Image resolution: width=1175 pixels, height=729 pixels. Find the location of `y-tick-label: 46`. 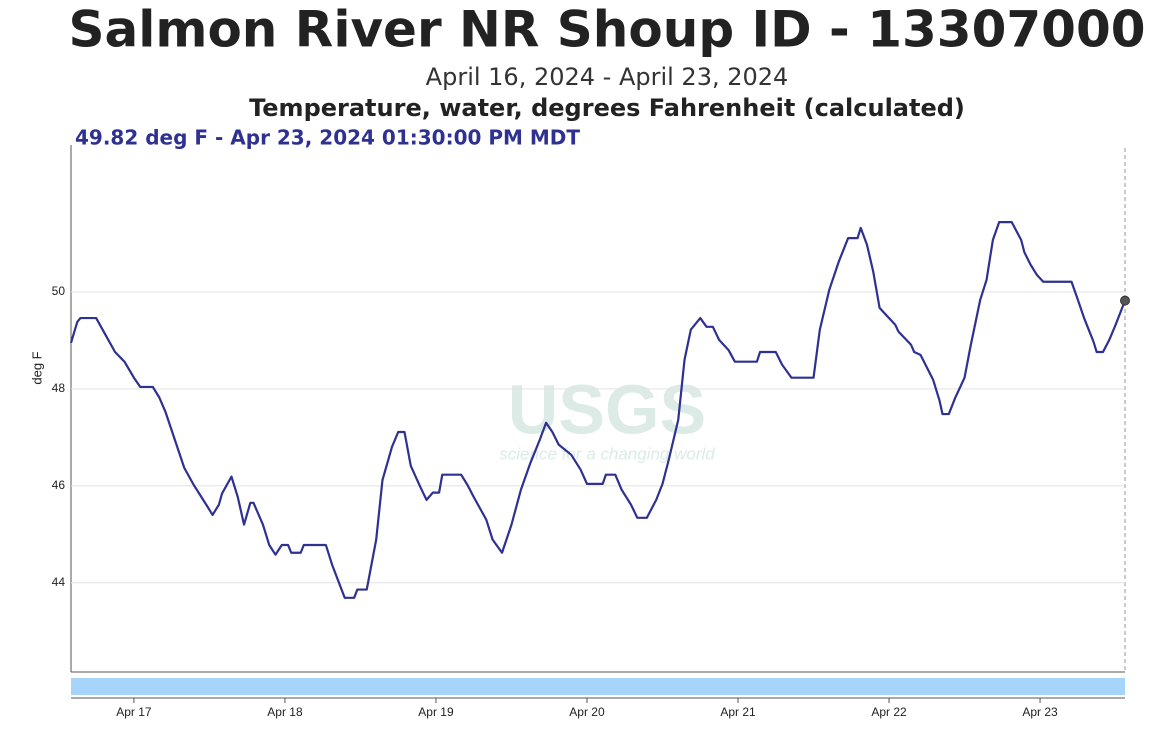

y-tick-label: 46 is located at coordinates (59, 485).